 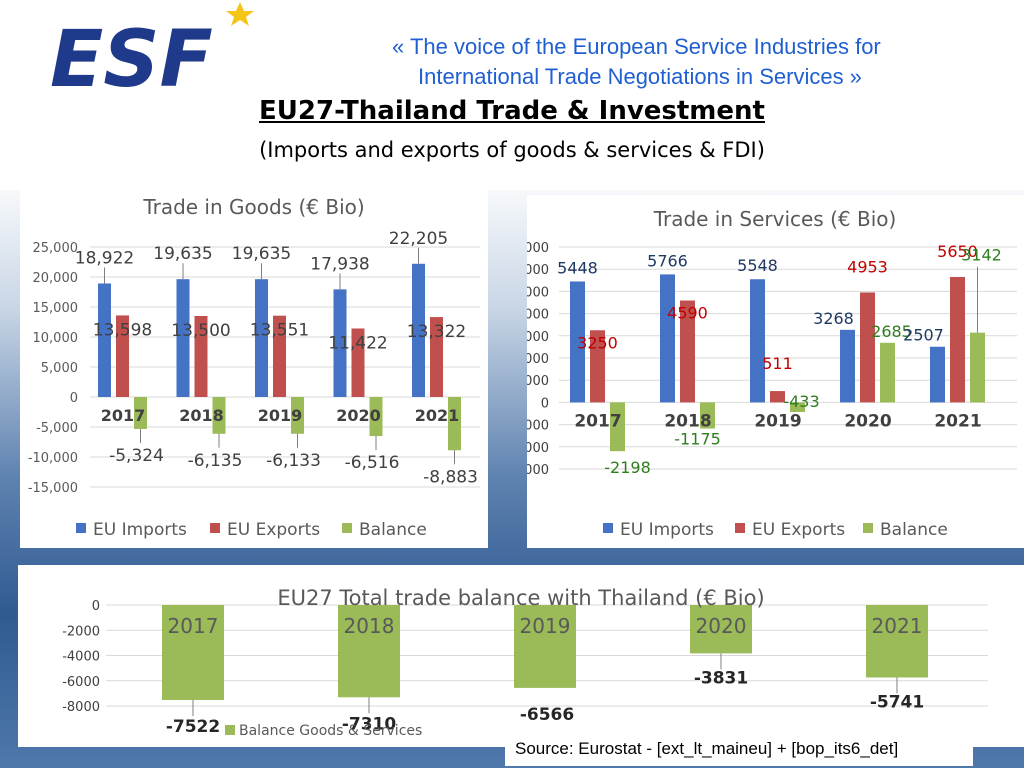 What do you see at coordinates (53, 458) in the screenshot?
I see `y-tick-label: -10,000` at bounding box center [53, 458].